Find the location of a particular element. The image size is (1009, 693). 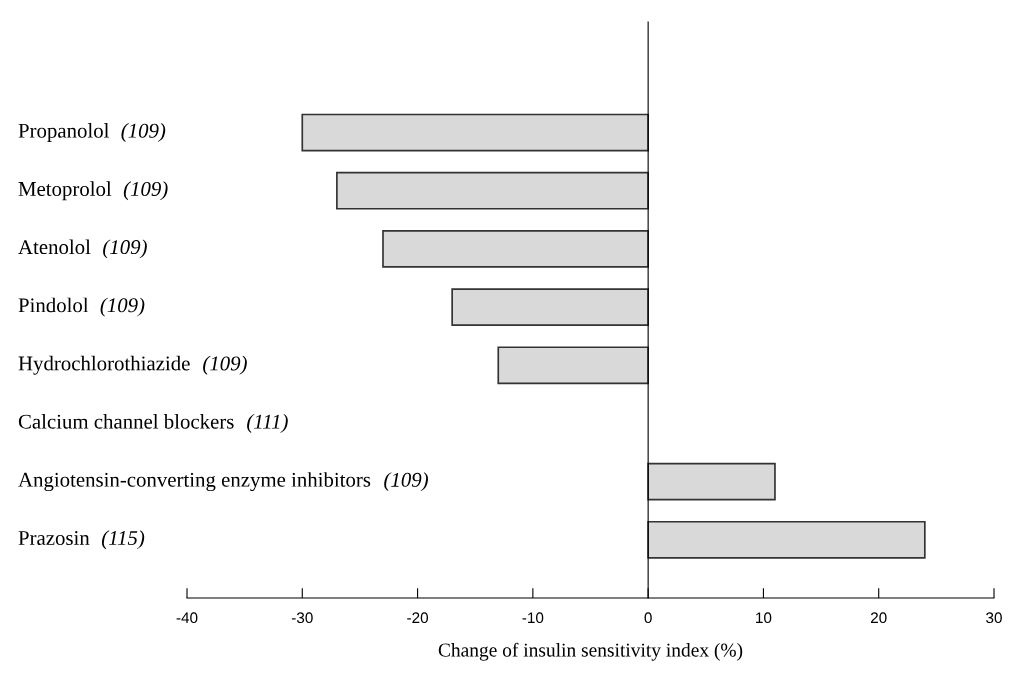

x-tick-label: 20 is located at coordinates (878, 618).